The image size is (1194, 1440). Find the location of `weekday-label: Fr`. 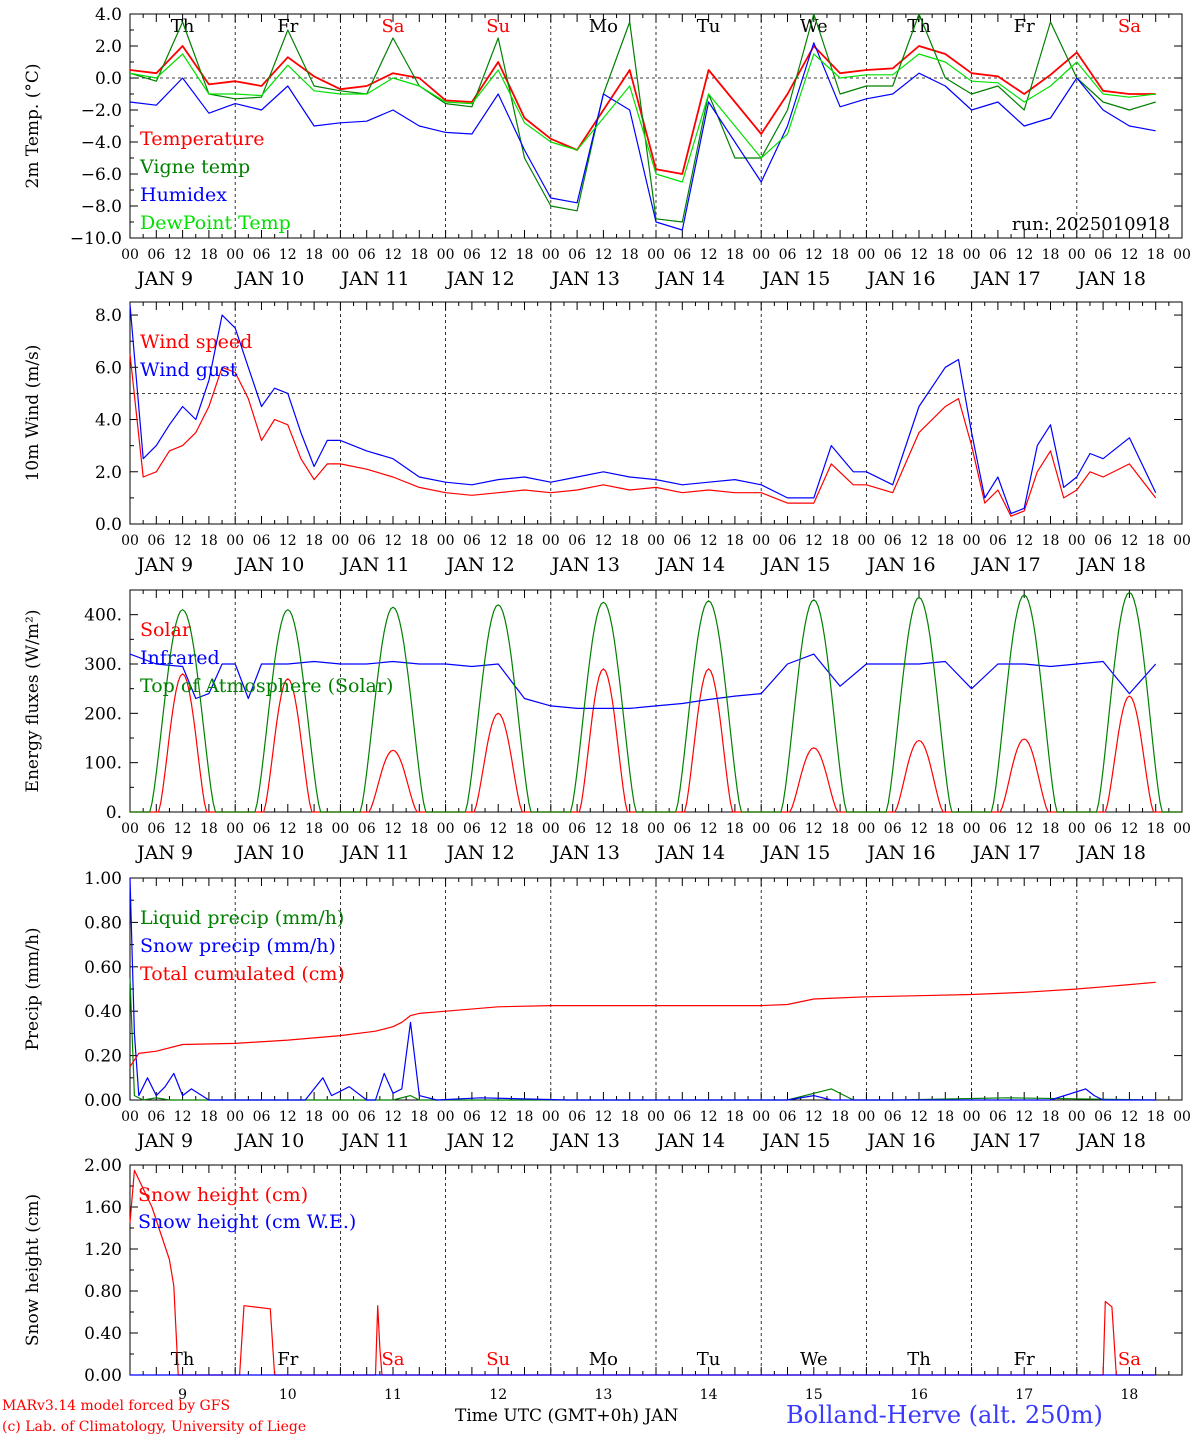

weekday-label: Fr is located at coordinates (287, 26).